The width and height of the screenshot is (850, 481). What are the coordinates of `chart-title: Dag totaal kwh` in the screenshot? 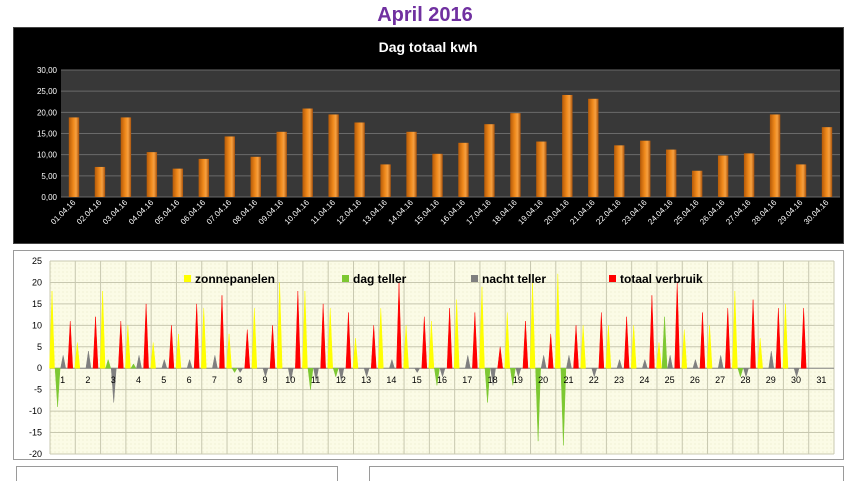 It's located at (428, 47).